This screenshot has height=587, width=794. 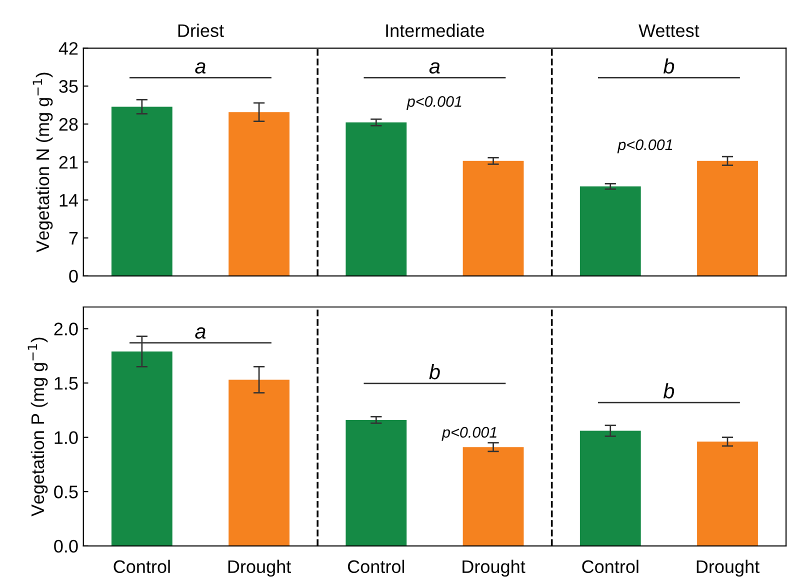 What do you see at coordinates (38, 427) in the screenshot?
I see `y-axis-title: Vegetation P (mg g$^{−1}$)` at bounding box center [38, 427].